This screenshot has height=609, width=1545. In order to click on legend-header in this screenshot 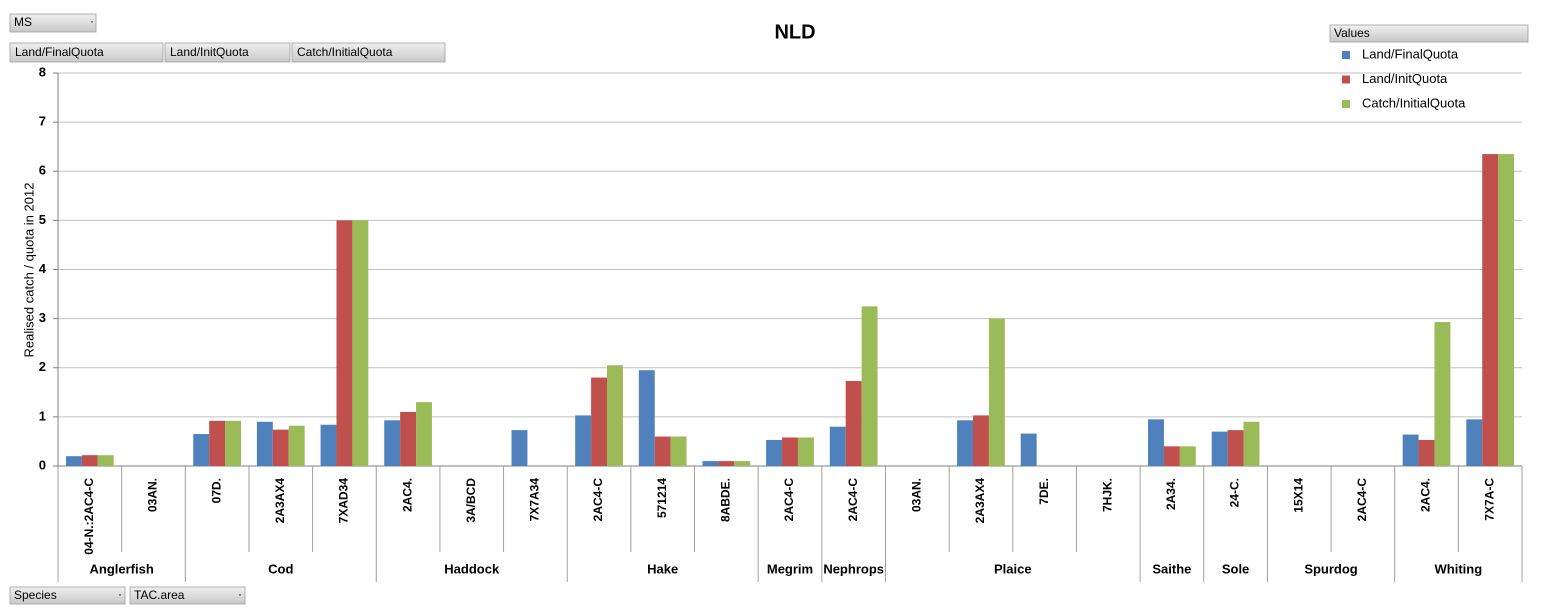, I will do `click(1429, 33)`.